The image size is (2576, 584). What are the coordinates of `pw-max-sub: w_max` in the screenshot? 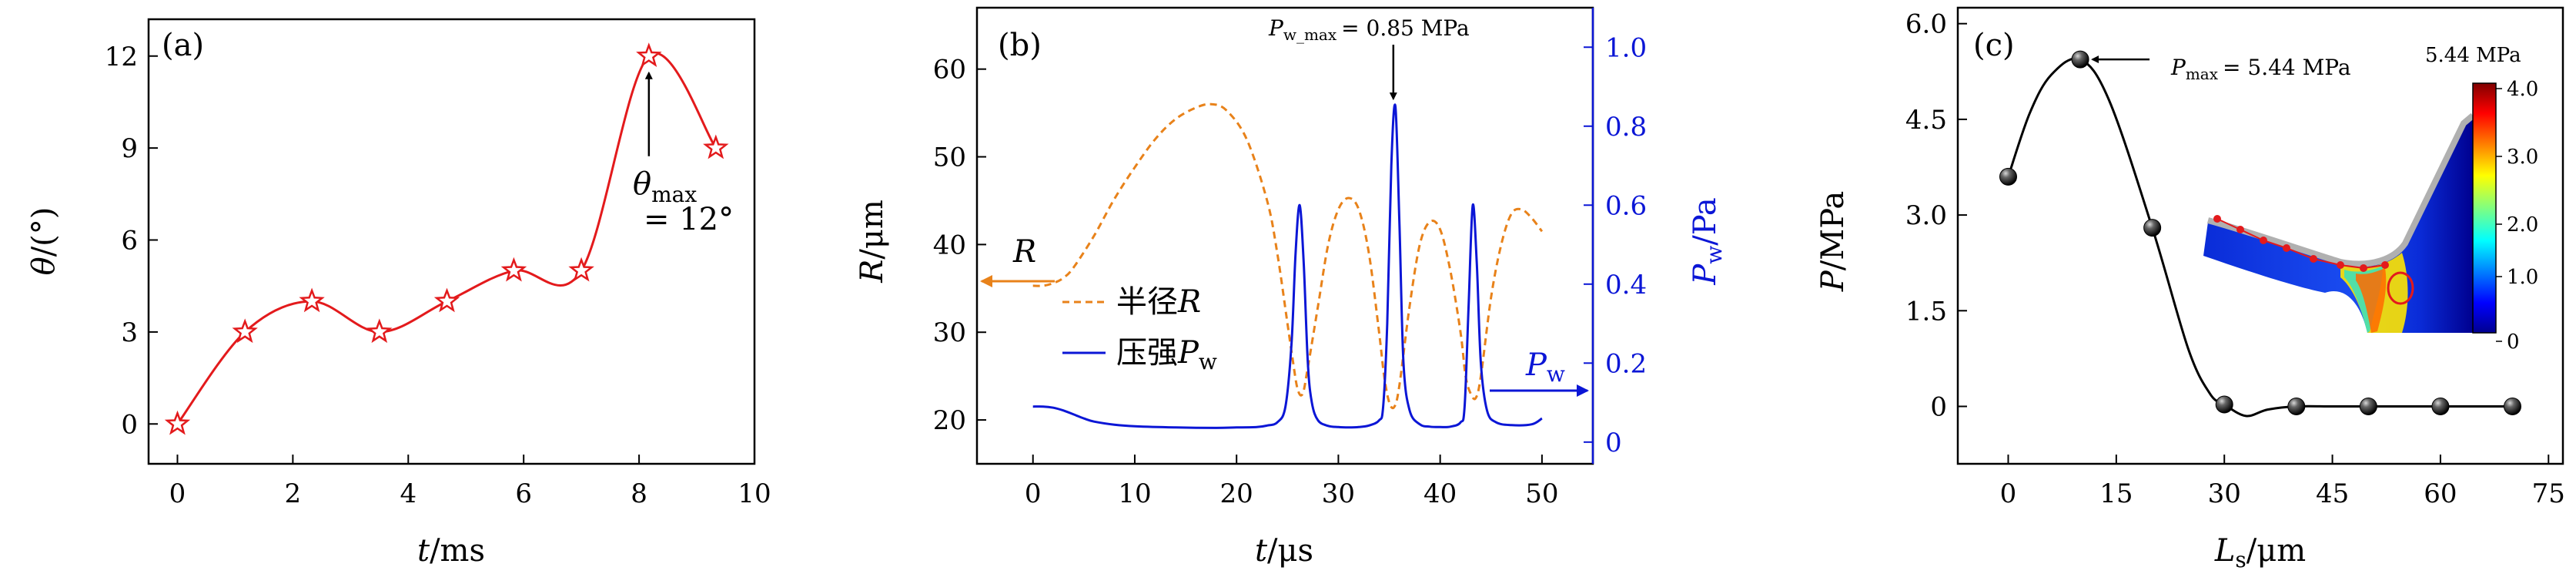 It's located at (1310, 34).